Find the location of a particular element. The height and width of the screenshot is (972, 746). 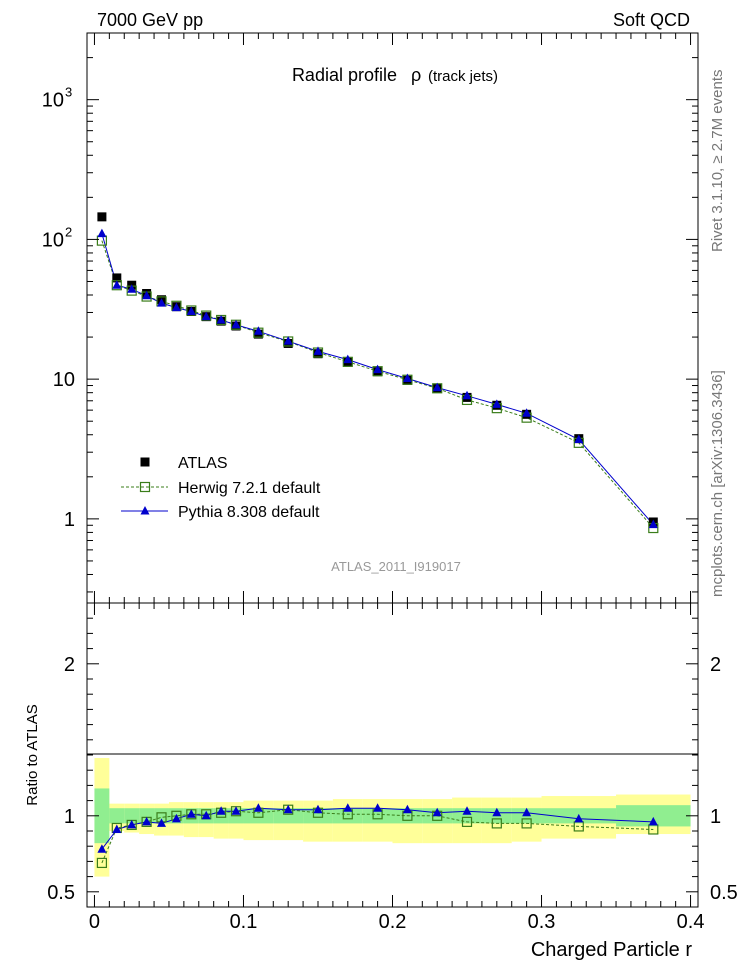

main-y-tick-label-2: 10 is located at coordinates (64, 380).